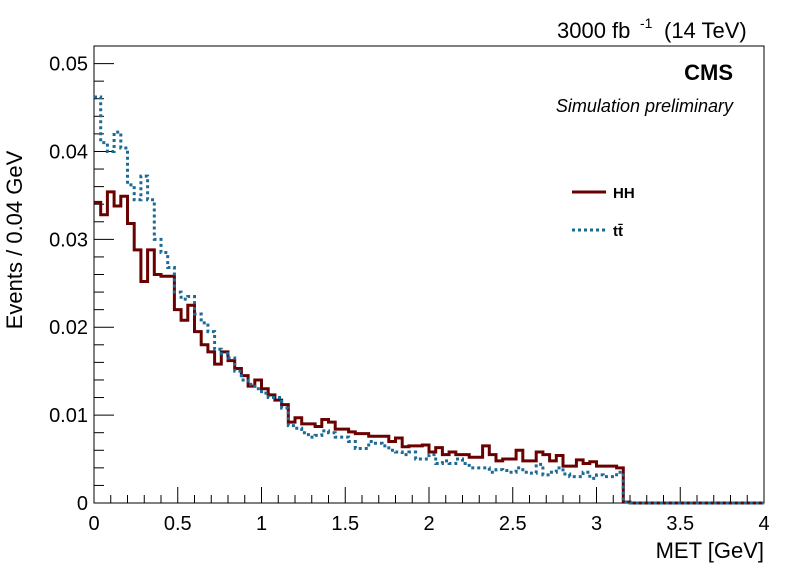  What do you see at coordinates (68, 416) in the screenshot?
I see `y-tick-label: 0.01` at bounding box center [68, 416].